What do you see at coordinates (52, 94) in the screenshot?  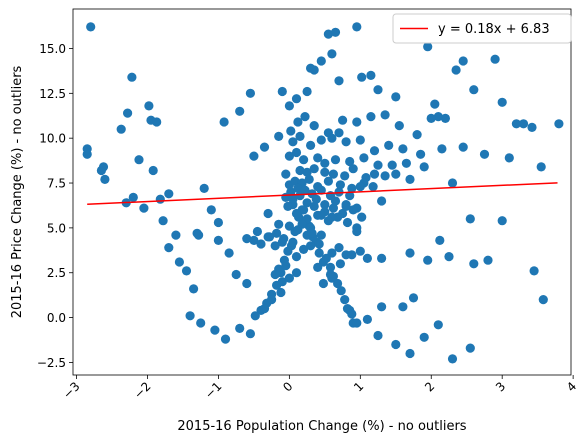 I see `y-tick-label: 12.5` at bounding box center [52, 94].